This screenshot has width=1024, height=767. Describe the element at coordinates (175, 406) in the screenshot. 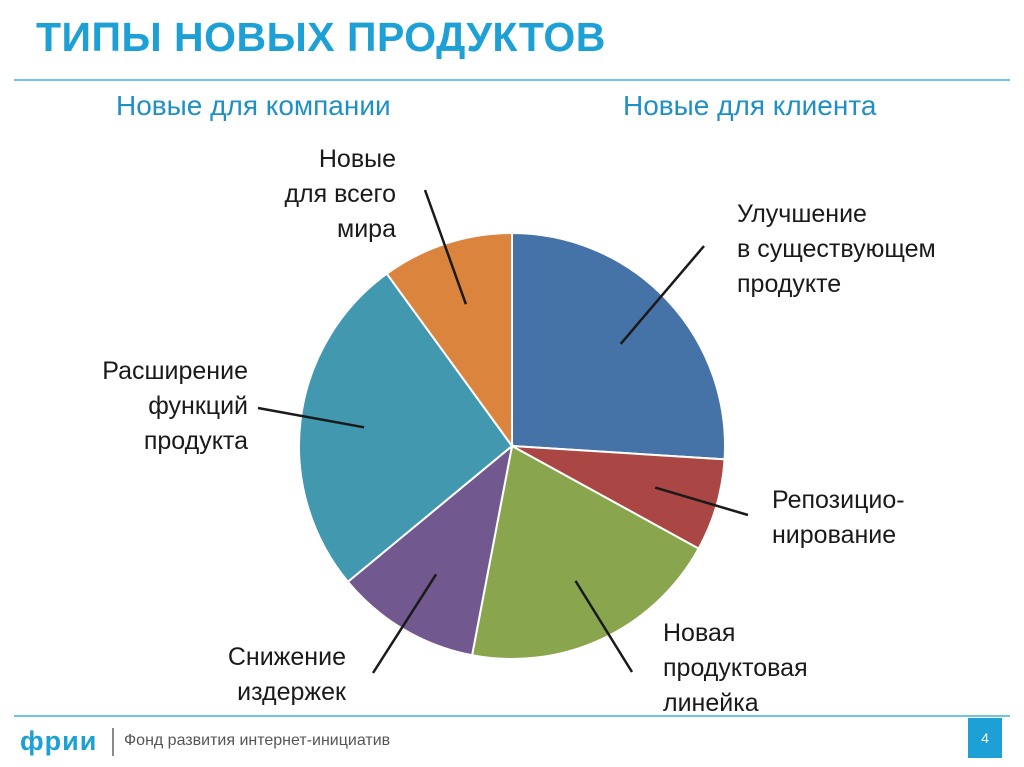

I see `pie-label-extension: Расширение функций продукта` at that location.